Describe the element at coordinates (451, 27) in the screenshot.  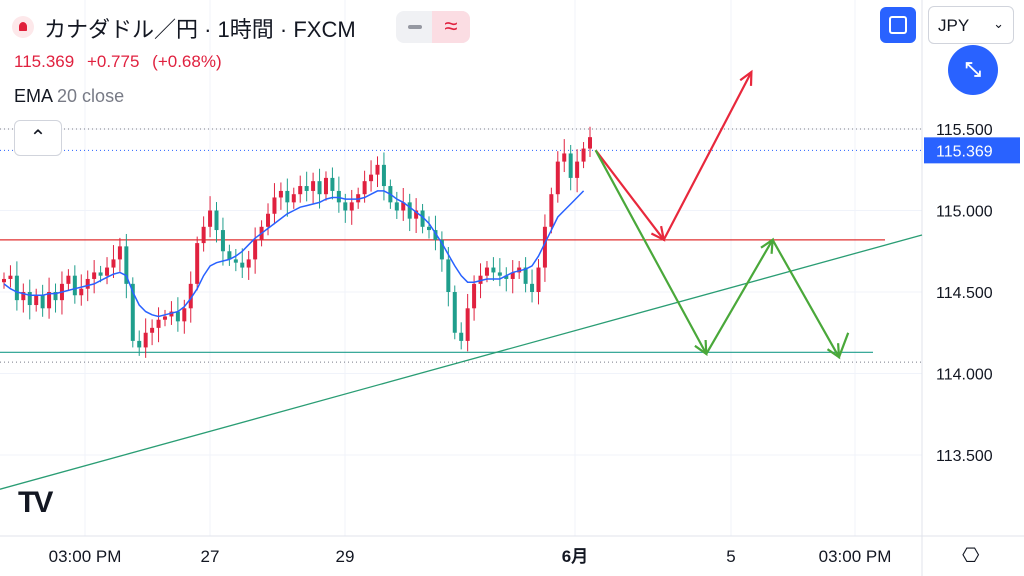
I see `wave-icon: ≈` at that location.